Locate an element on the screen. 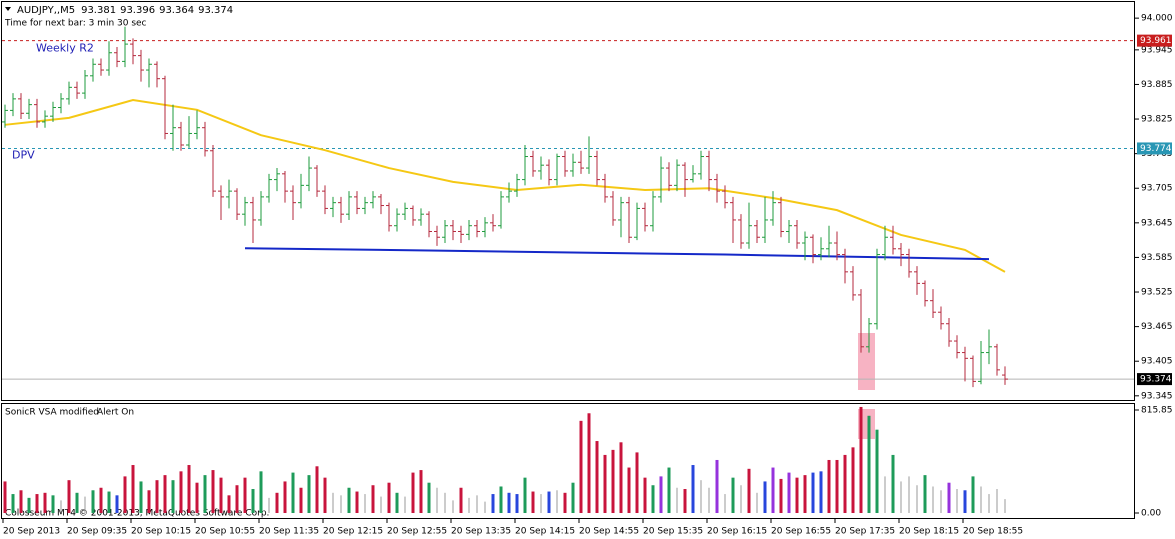 The height and width of the screenshot is (539, 1175). x-tick-label: 20 Sep 16:15 is located at coordinates (737, 532).